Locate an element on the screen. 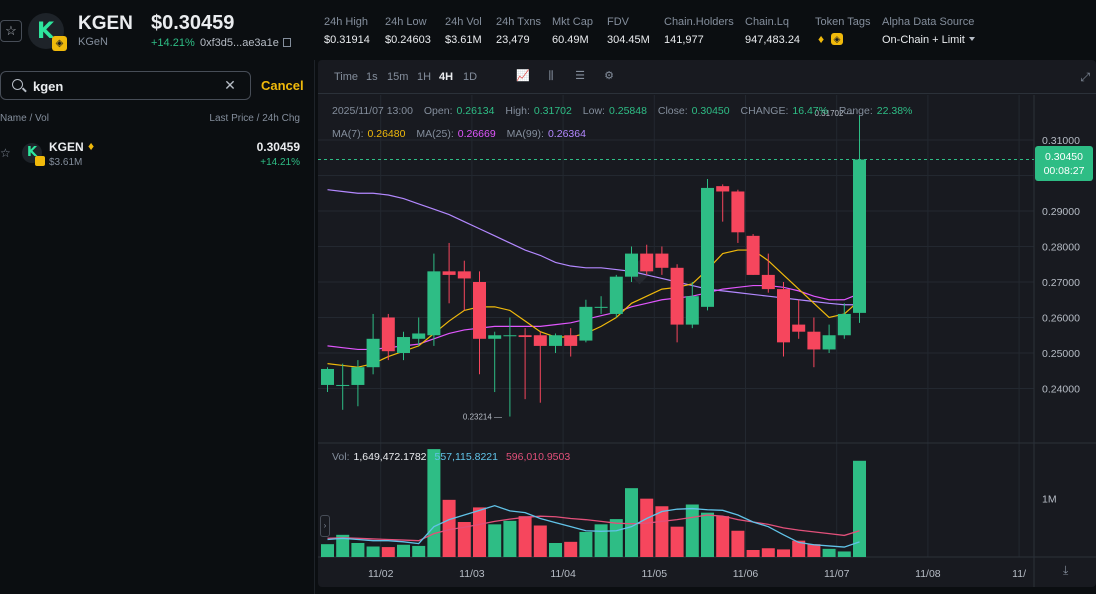  ma99-value: 0.26364 is located at coordinates (566, 134).